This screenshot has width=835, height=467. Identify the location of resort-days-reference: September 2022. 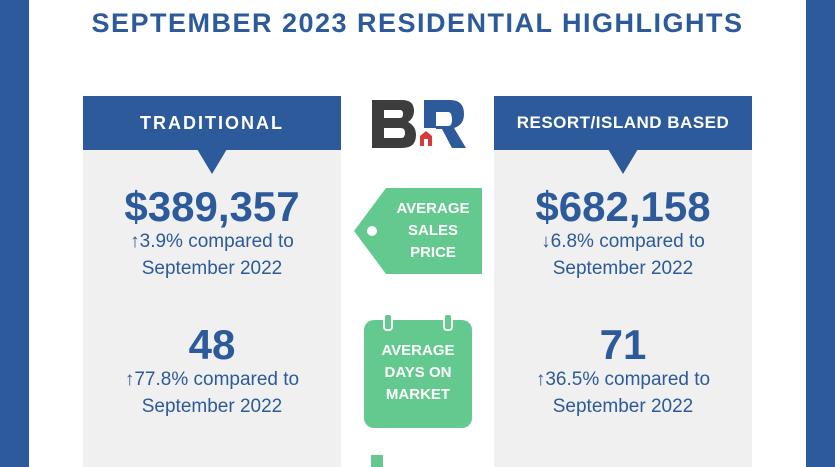
(623, 406).